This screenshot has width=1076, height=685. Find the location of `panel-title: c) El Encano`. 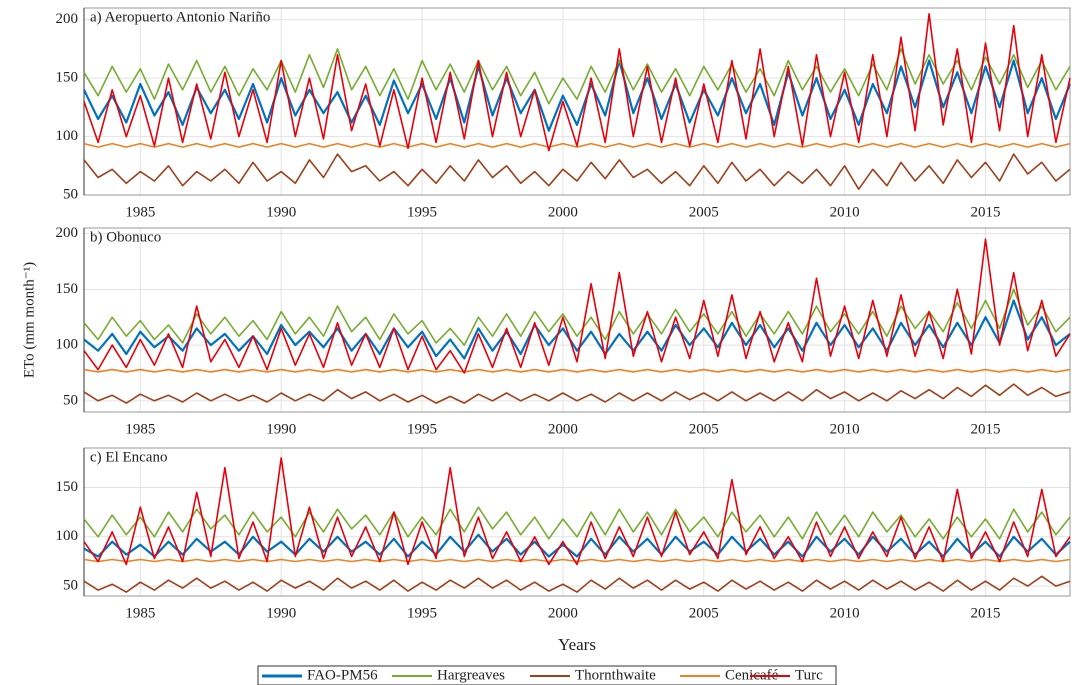

panel-title: c) El Encano is located at coordinates (128, 457).